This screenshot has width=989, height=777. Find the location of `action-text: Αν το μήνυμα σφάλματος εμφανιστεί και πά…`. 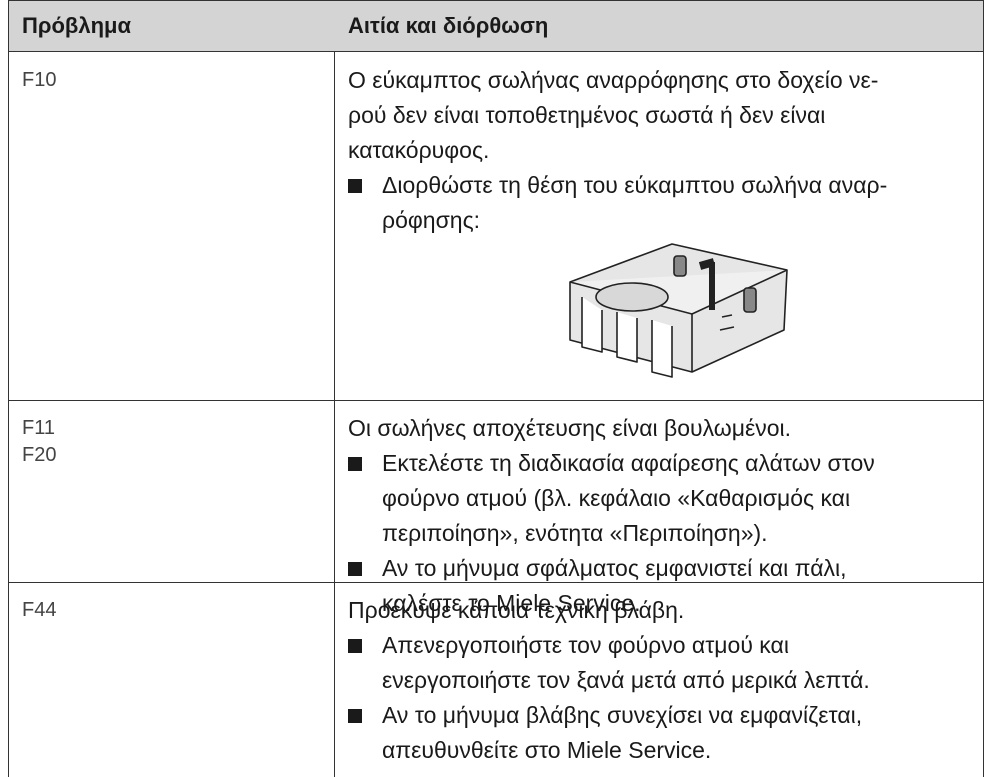

action-text: Αν το μήνυμα σφάλματος εμφανιστεί και πά… is located at coordinates (614, 568).